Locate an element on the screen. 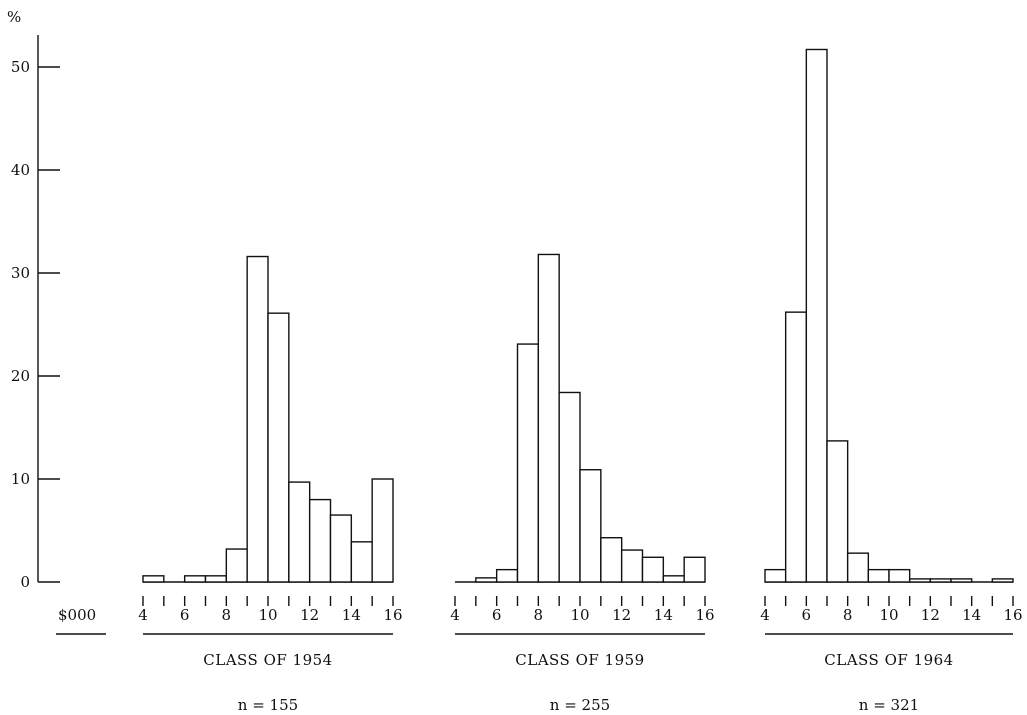 Image resolution: width=1027 pixels, height=715 pixels. y-tick-label: 50 is located at coordinates (20, 67).